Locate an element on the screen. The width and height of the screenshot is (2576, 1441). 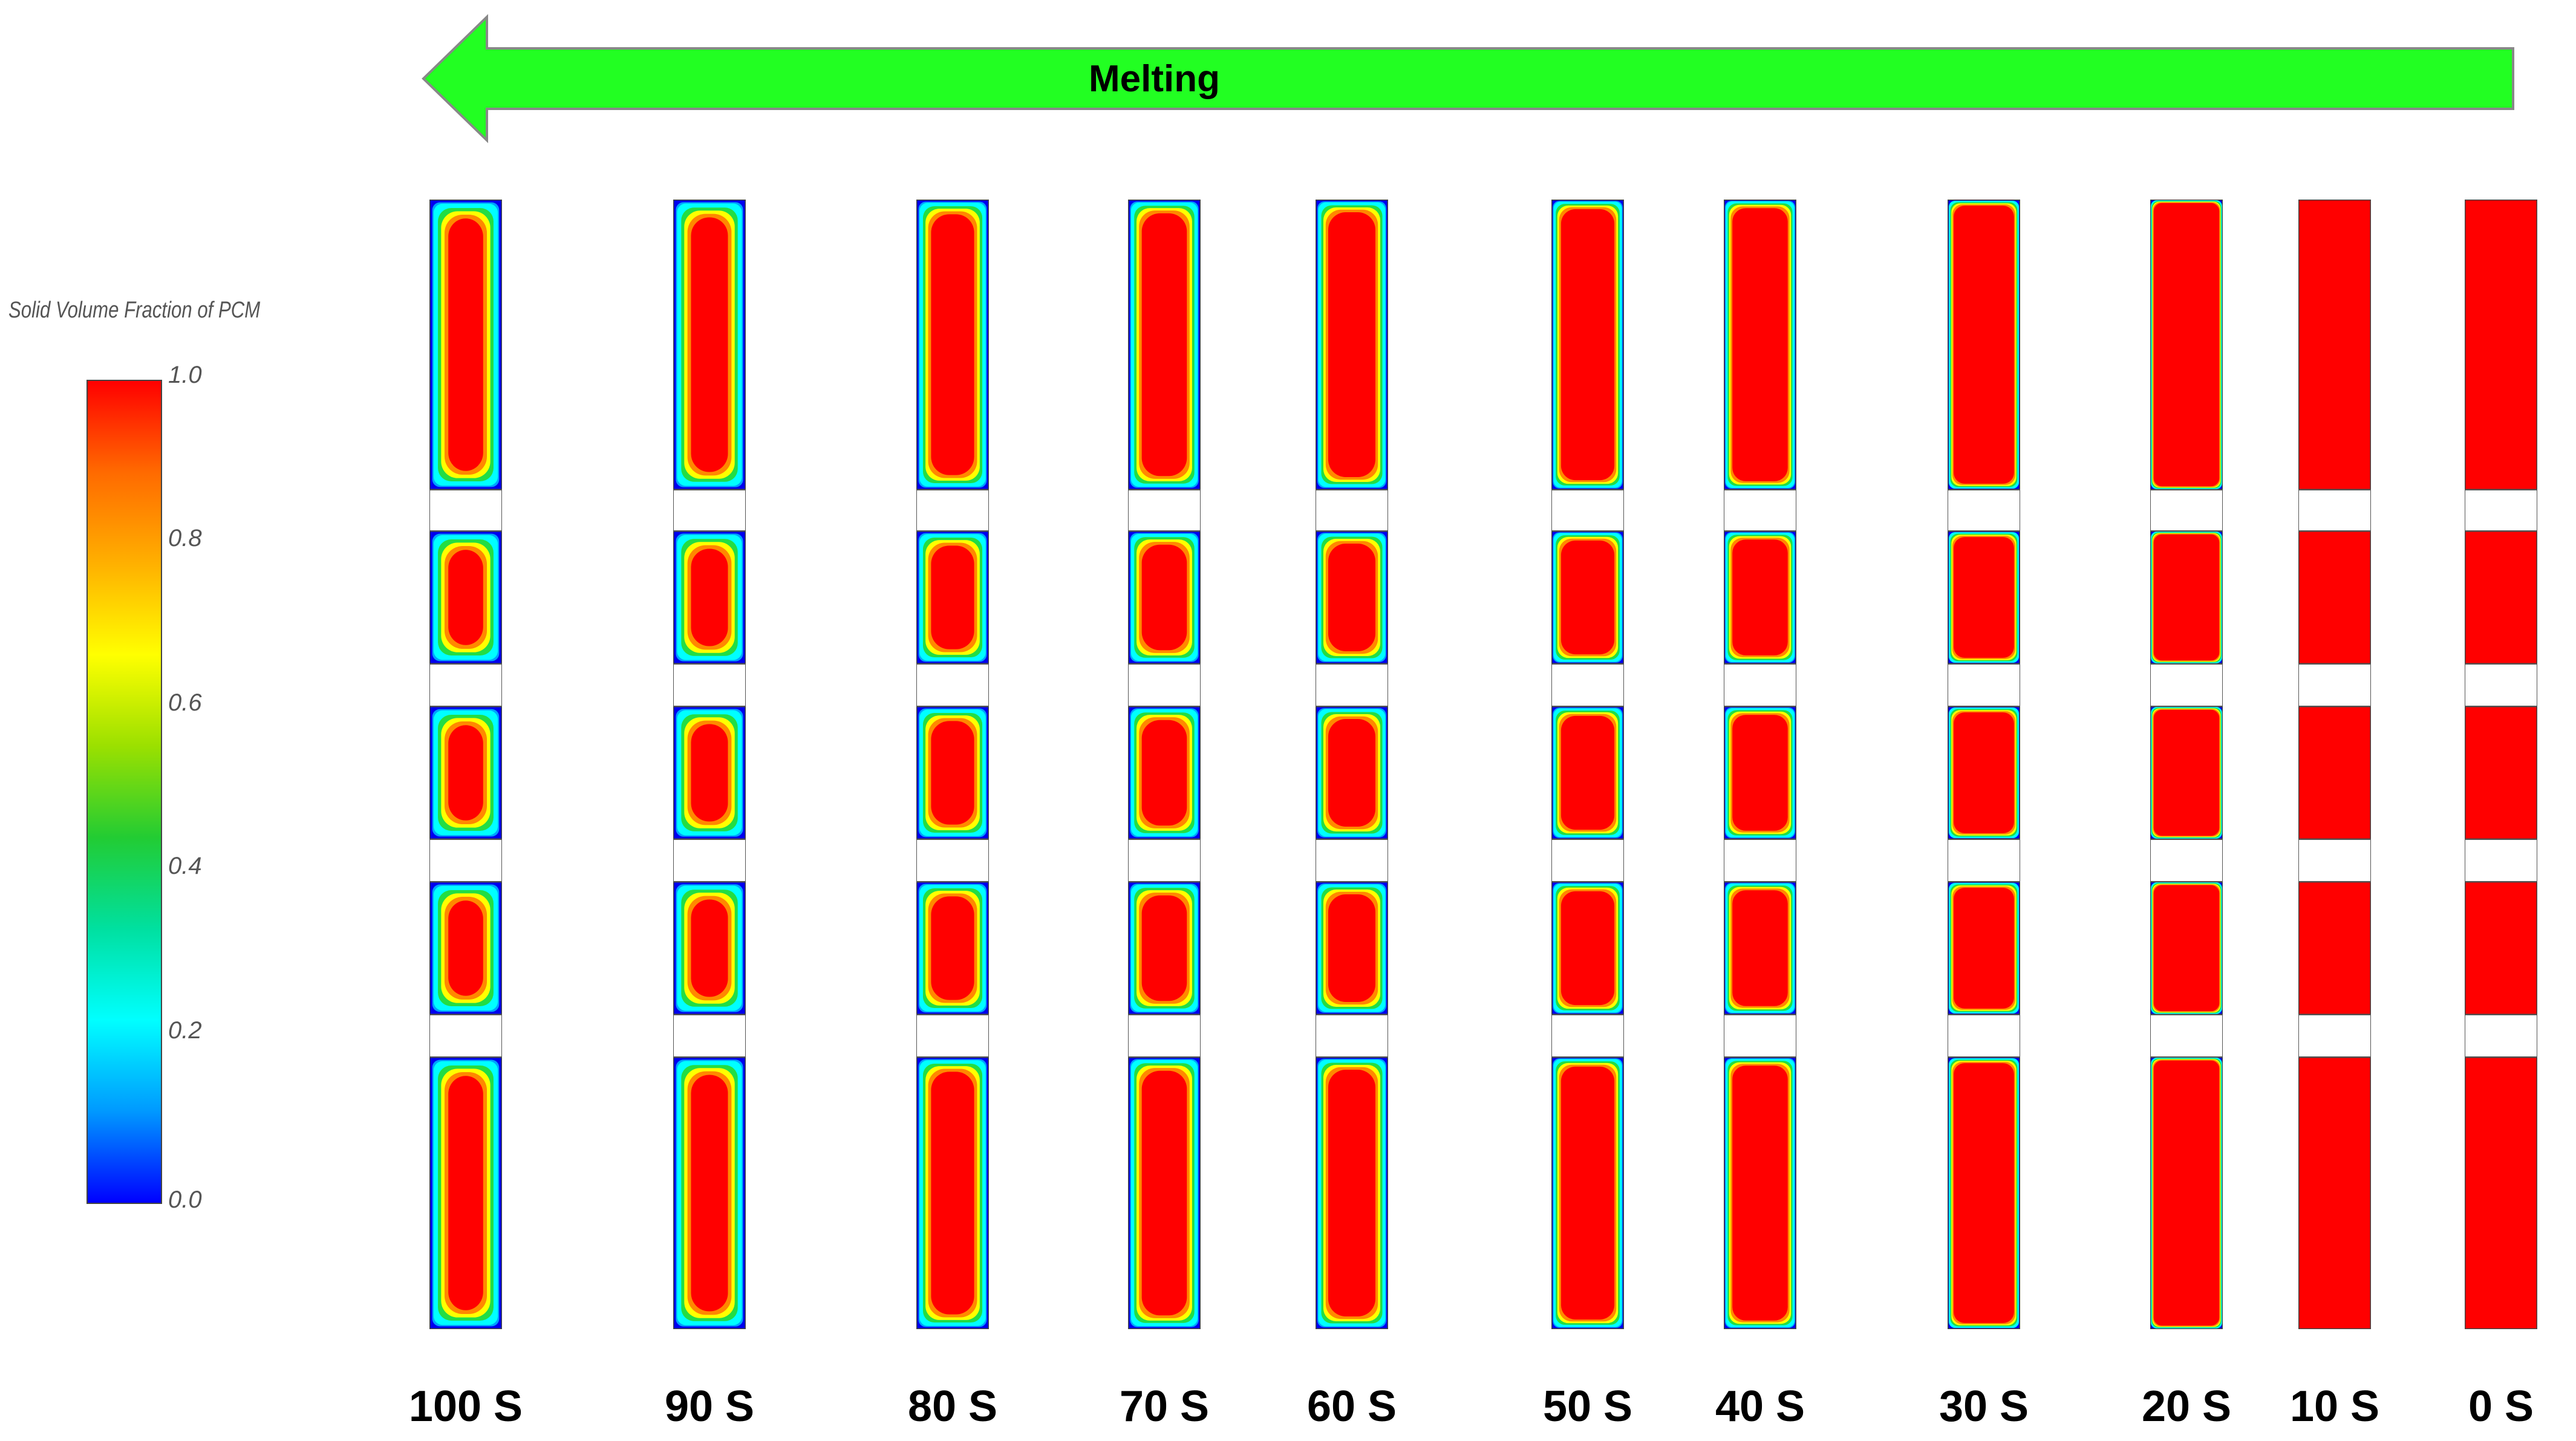
time-label: 20 S is located at coordinates (2186, 1406).